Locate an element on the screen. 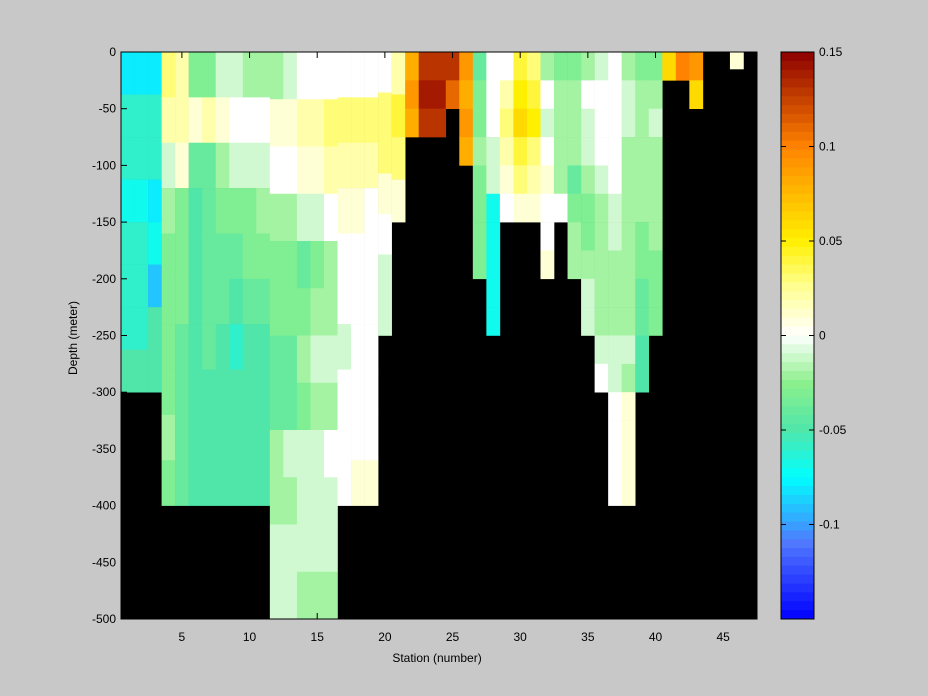  x-tick-label: 35 is located at coordinates (588, 637).